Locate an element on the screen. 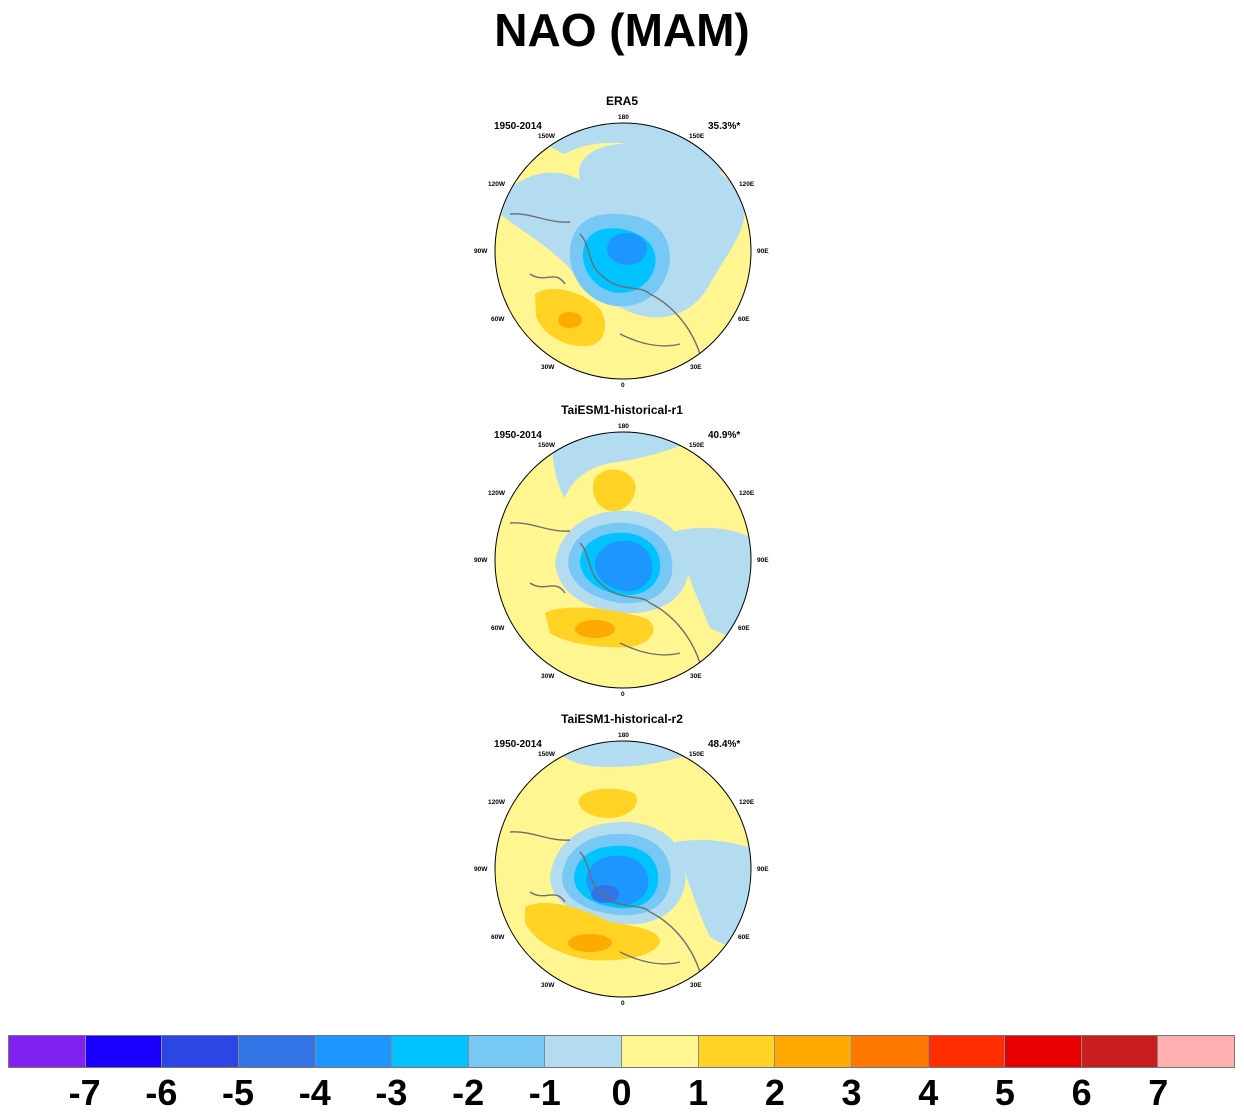 This screenshot has height=1116, width=1244. colorbar-tick-label: 0 is located at coordinates (621, 1092).